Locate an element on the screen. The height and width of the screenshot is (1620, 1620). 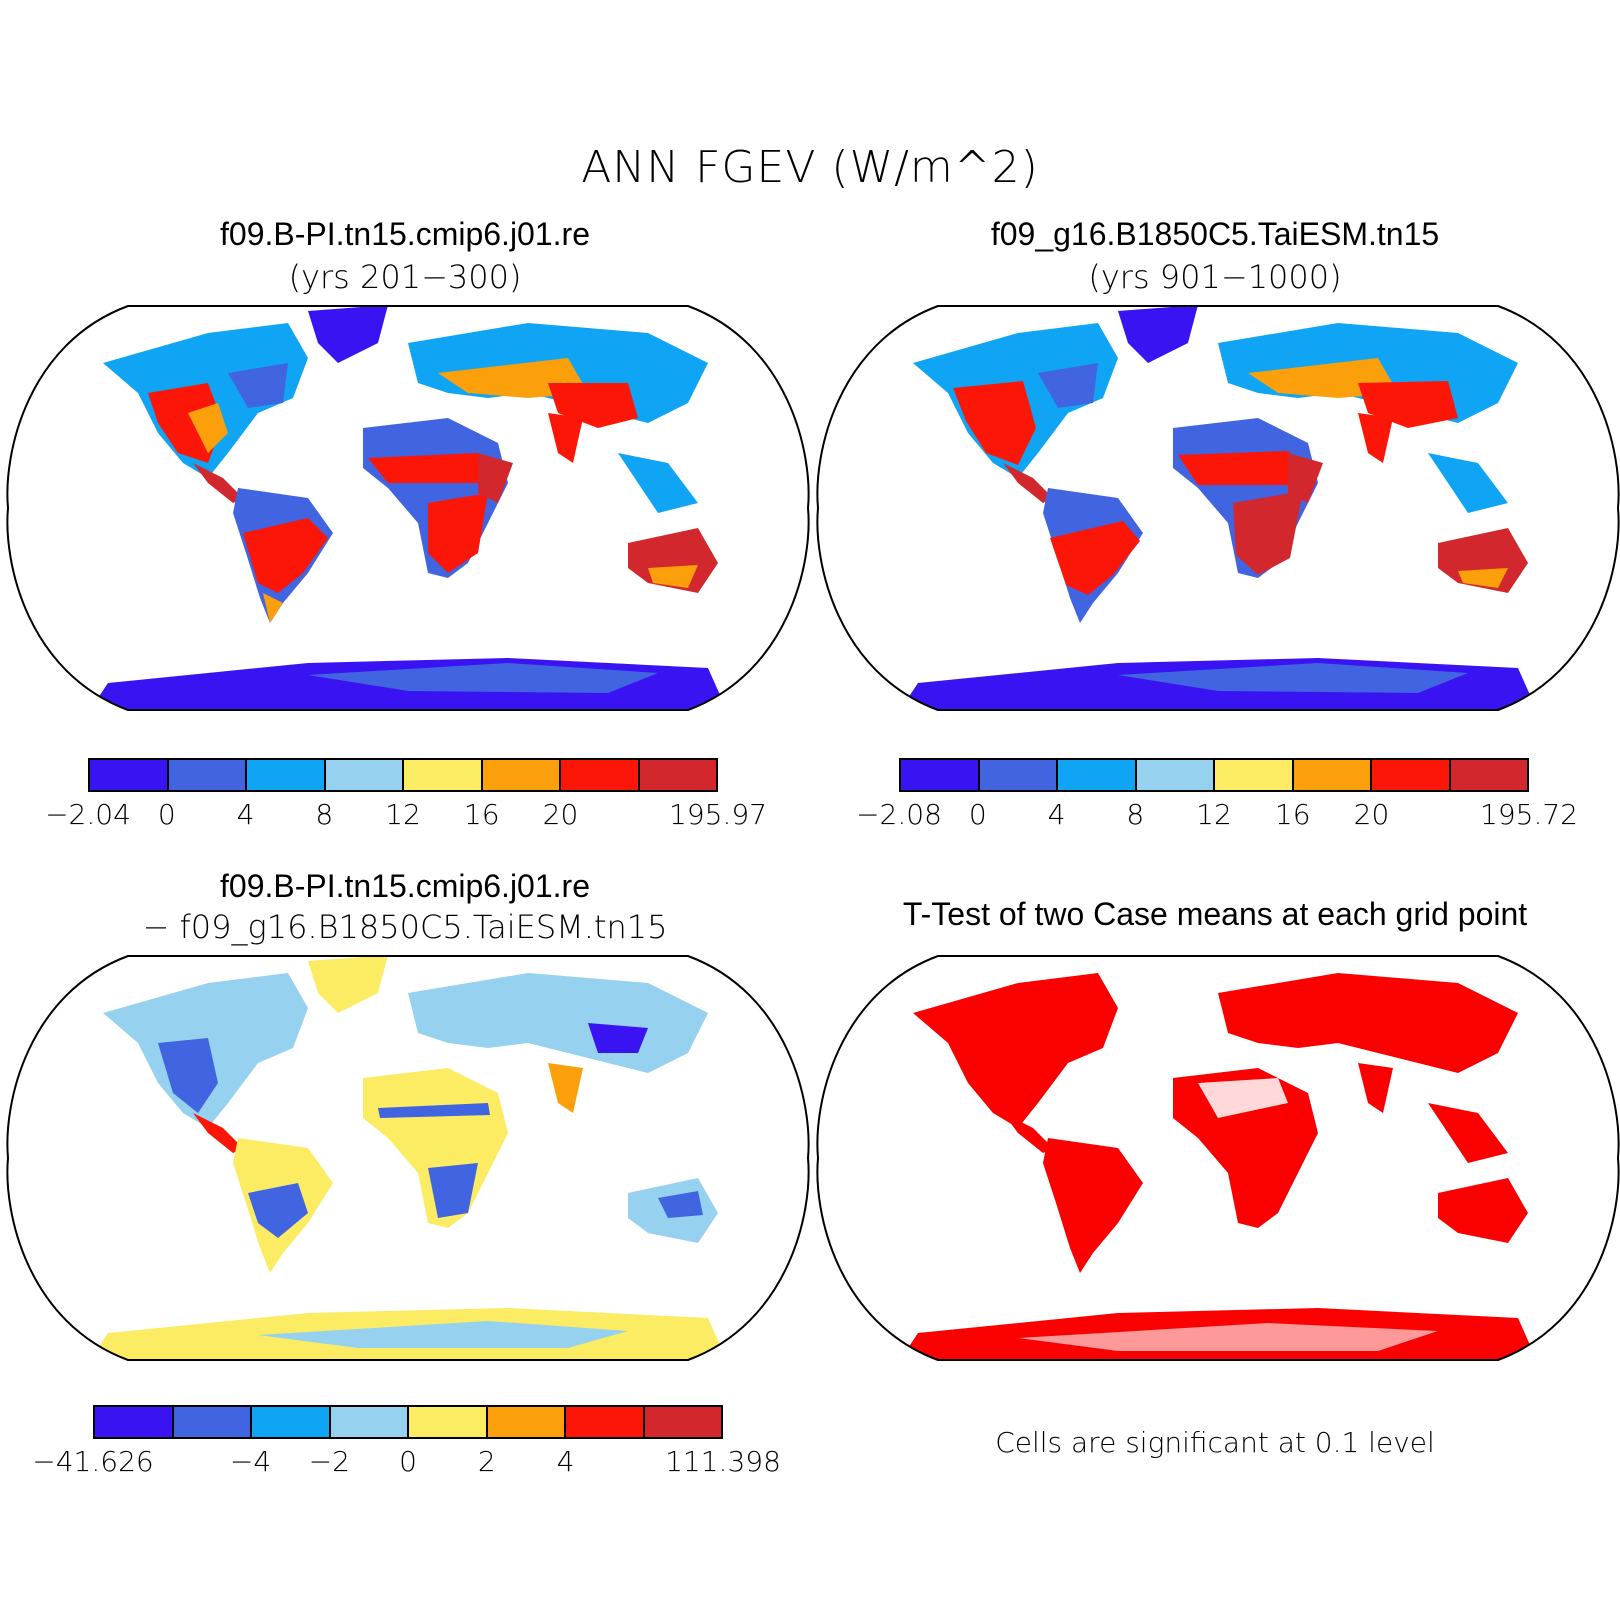
colorbar-tick-label: 195.97 is located at coordinates (718, 814).